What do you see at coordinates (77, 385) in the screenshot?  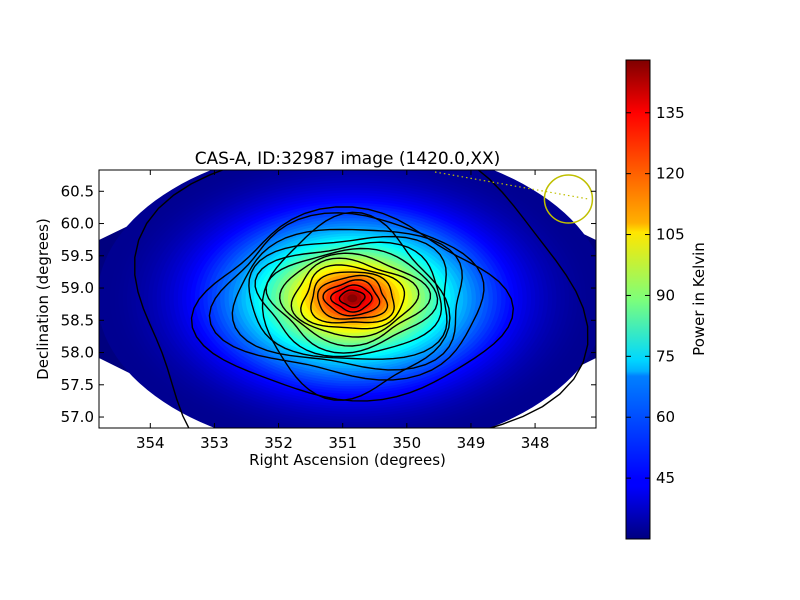 I see `y-tick-label: 57.5` at bounding box center [77, 385].